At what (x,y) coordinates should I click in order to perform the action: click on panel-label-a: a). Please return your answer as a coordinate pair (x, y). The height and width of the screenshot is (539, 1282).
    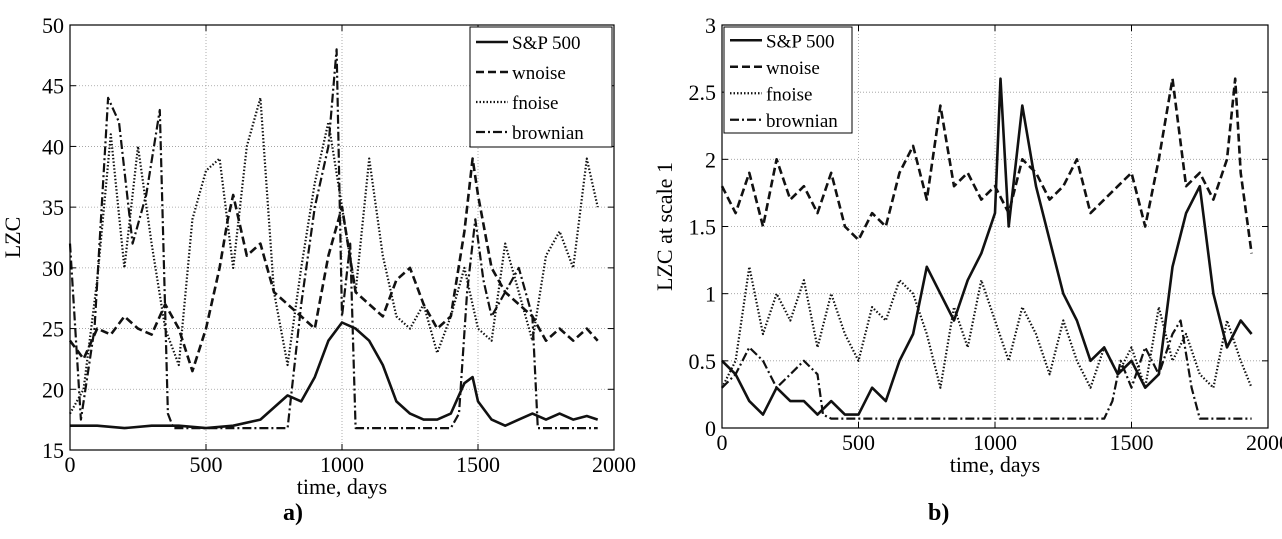
    Looking at the image, I should click on (293, 513).